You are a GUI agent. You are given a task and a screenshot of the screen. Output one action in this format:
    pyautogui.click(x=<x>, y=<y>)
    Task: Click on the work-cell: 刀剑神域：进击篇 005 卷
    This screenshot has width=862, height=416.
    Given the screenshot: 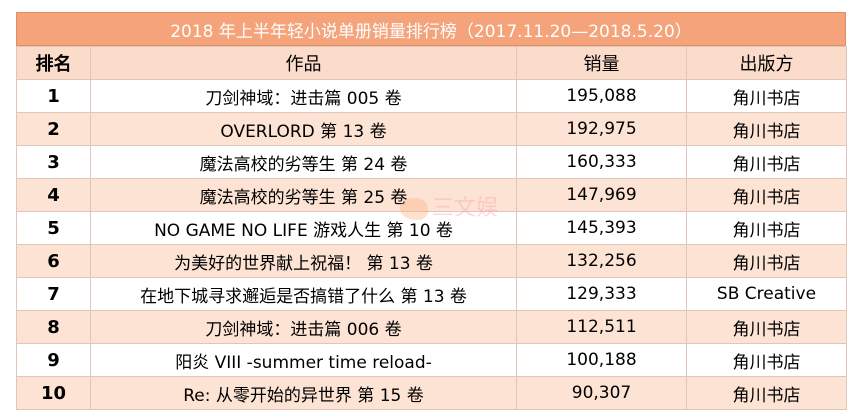 What is the action you would take?
    pyautogui.click(x=303, y=96)
    